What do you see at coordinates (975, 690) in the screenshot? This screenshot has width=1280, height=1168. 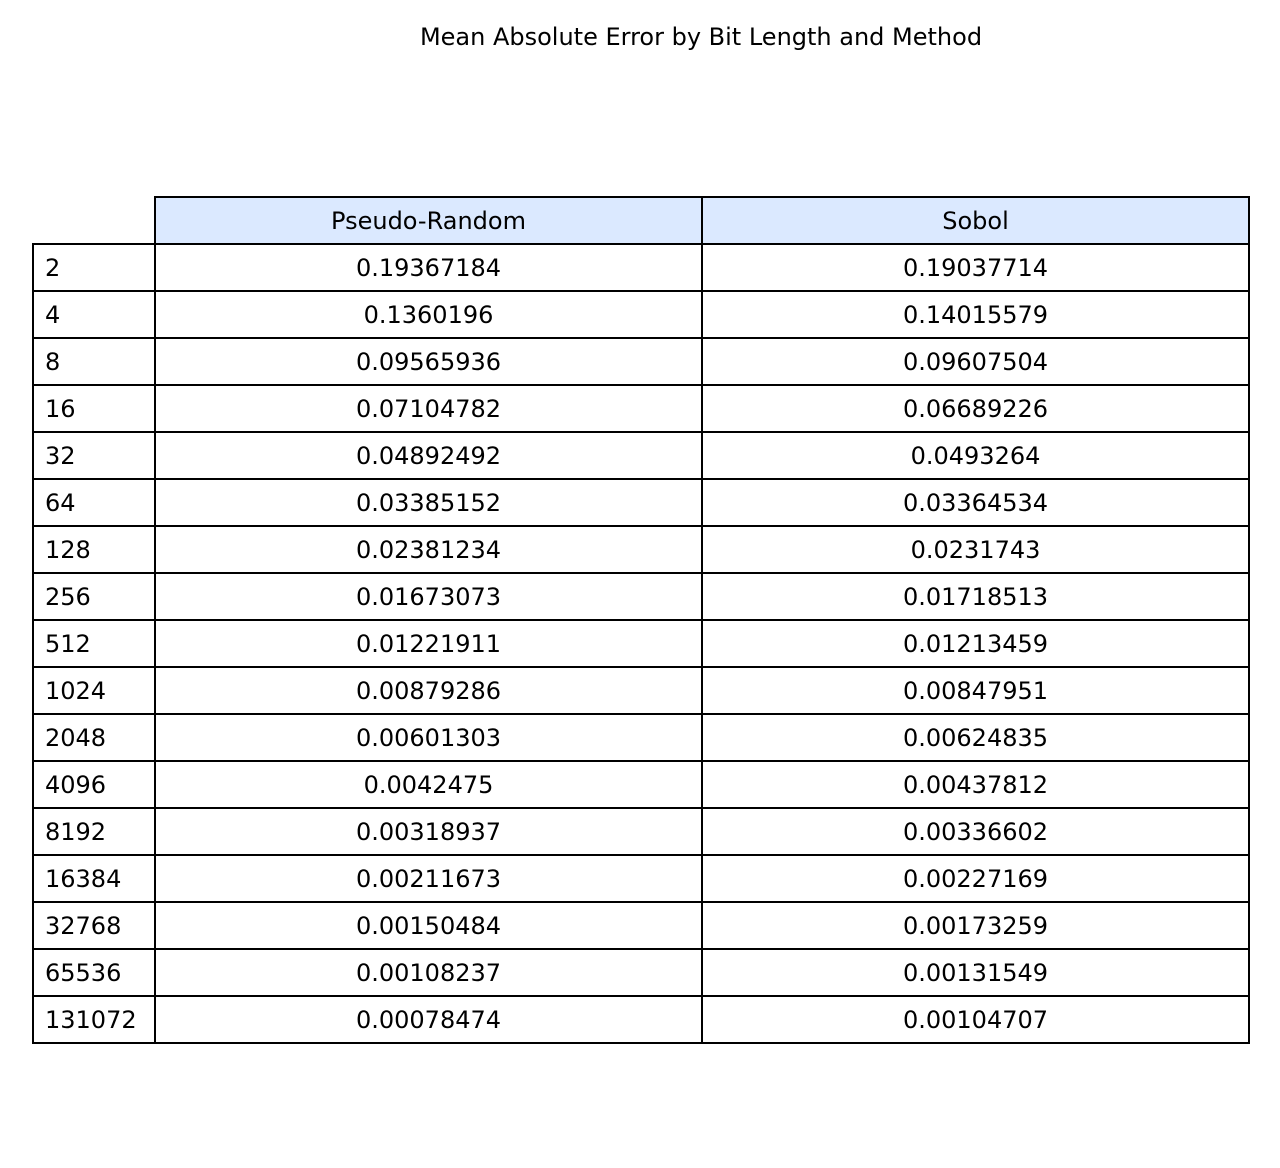 I see `cell-sobol: 0.00847951` at bounding box center [975, 690].